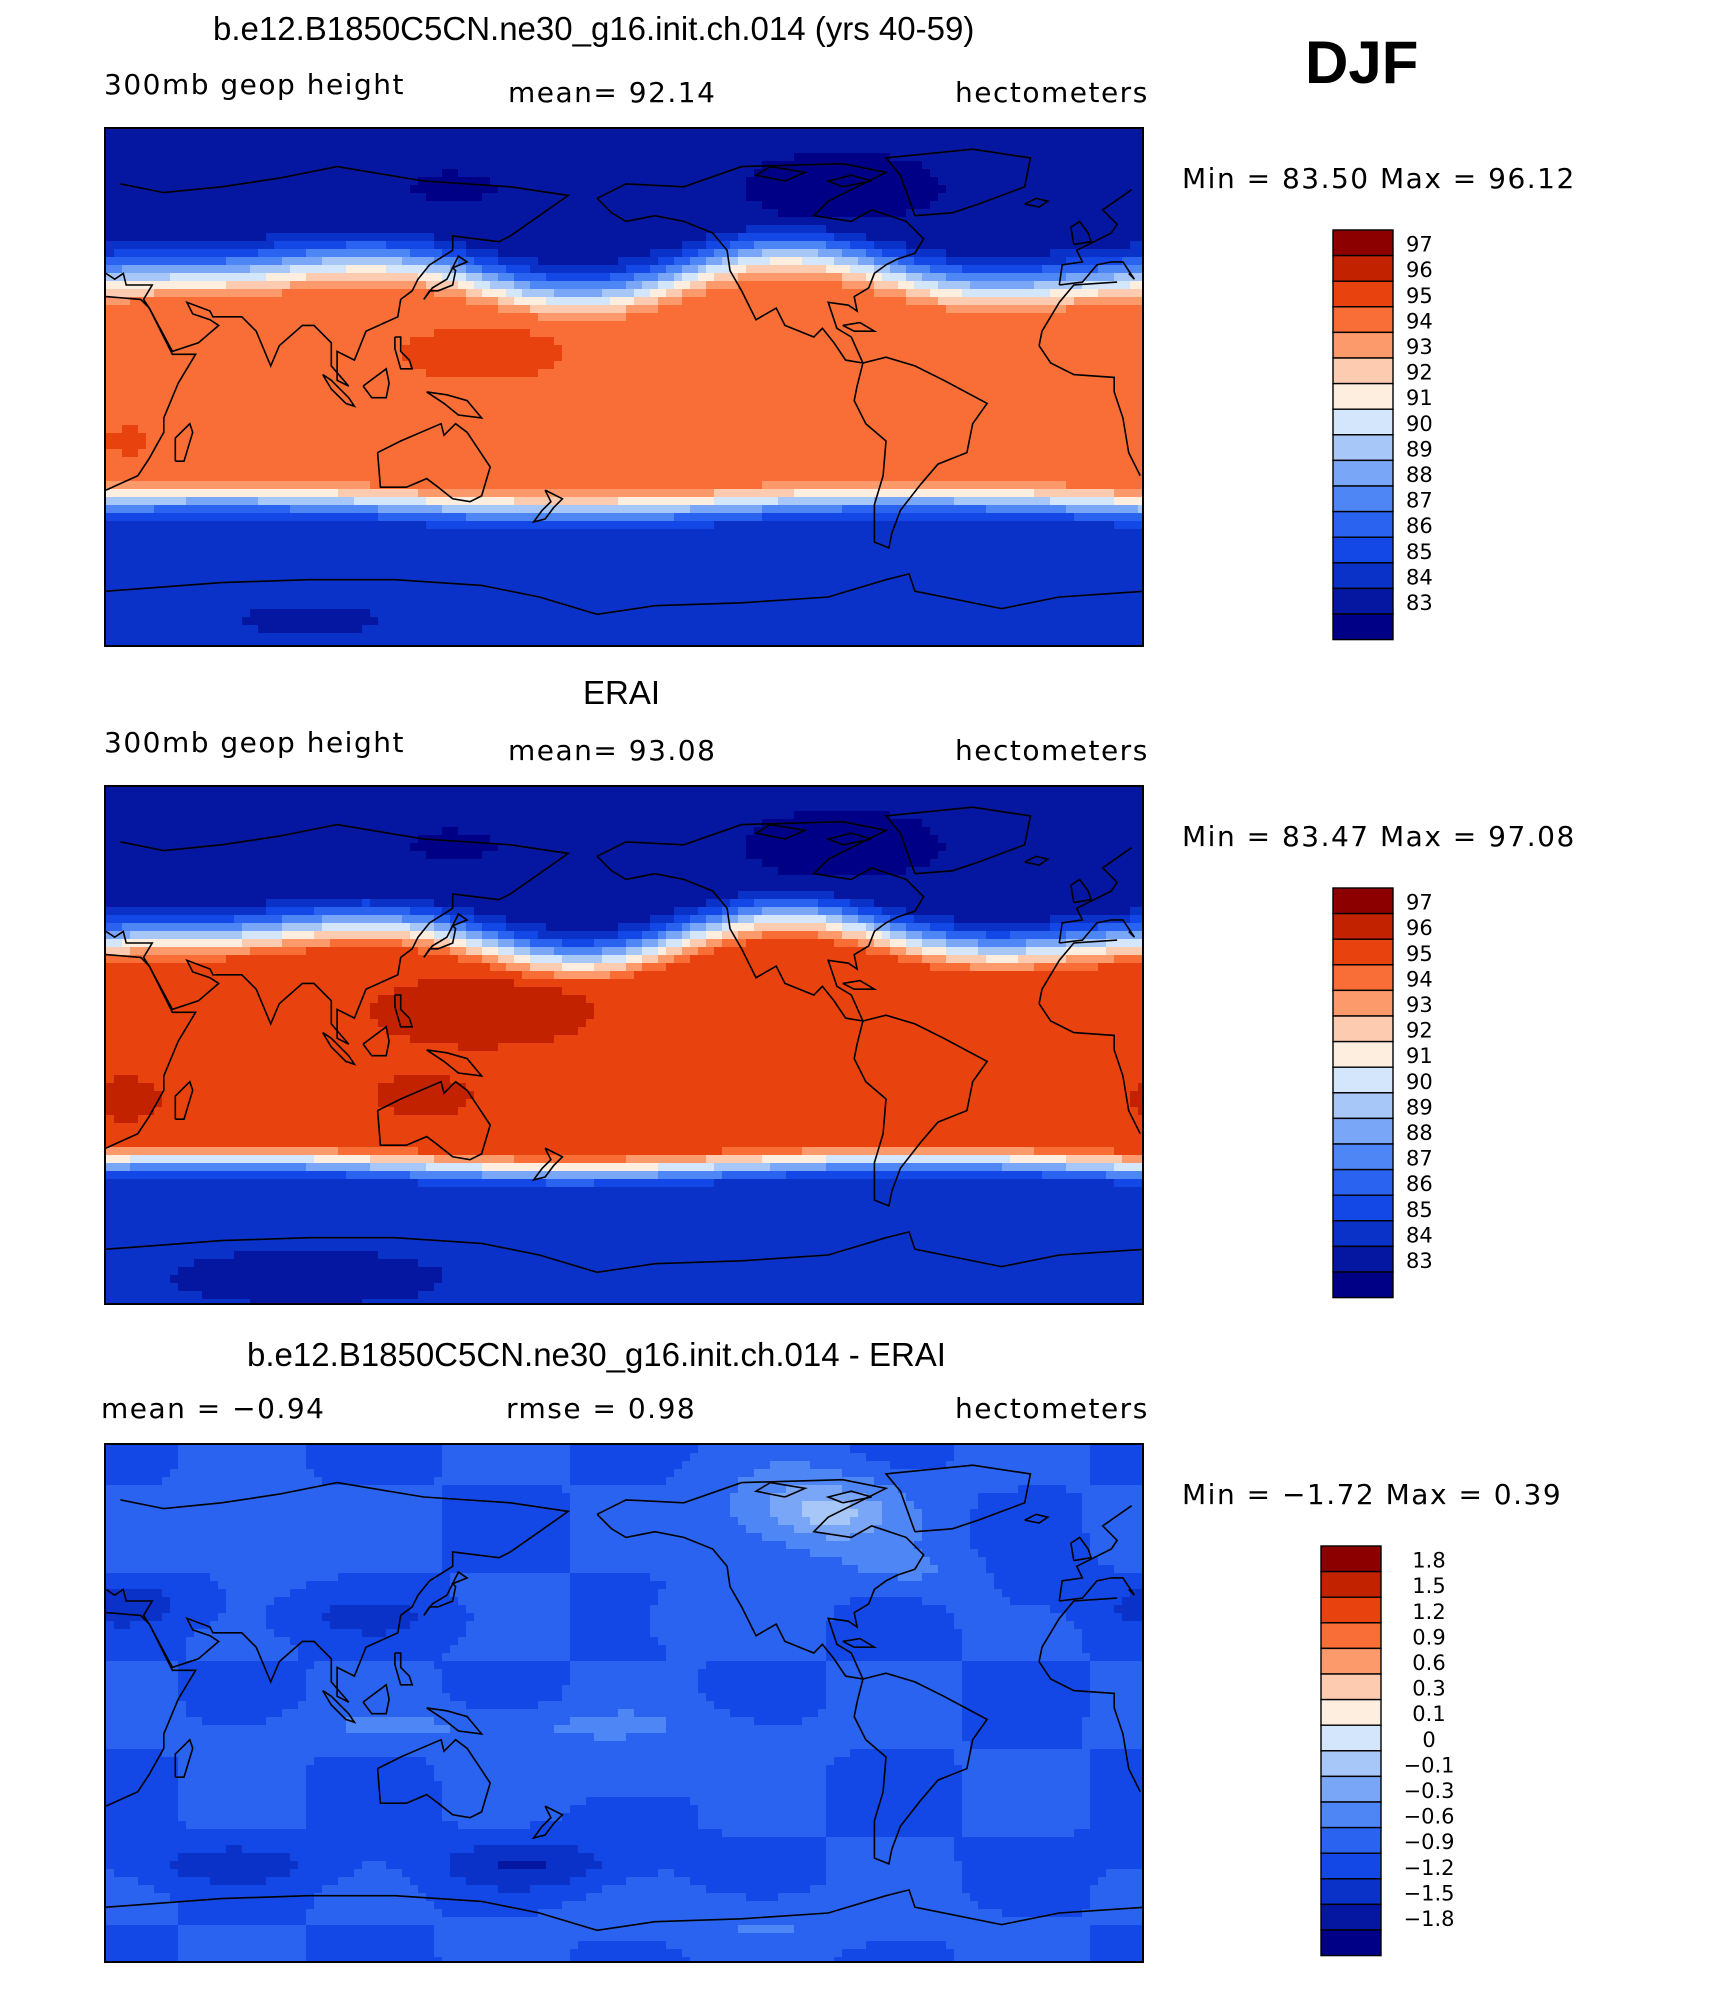  Describe the element at coordinates (1429, 1919) in the screenshot. I see `colorbar-tick-label: −1.8` at that location.